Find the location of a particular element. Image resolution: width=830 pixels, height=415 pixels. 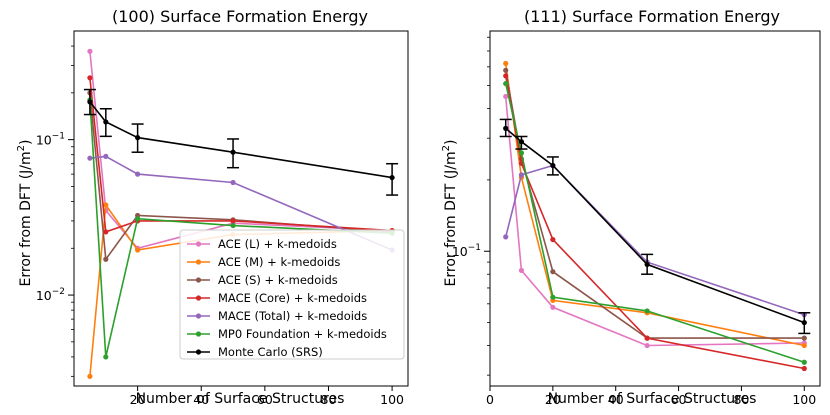

right-chart-title: (111) Surface Formation Energy is located at coordinates (652, 16).